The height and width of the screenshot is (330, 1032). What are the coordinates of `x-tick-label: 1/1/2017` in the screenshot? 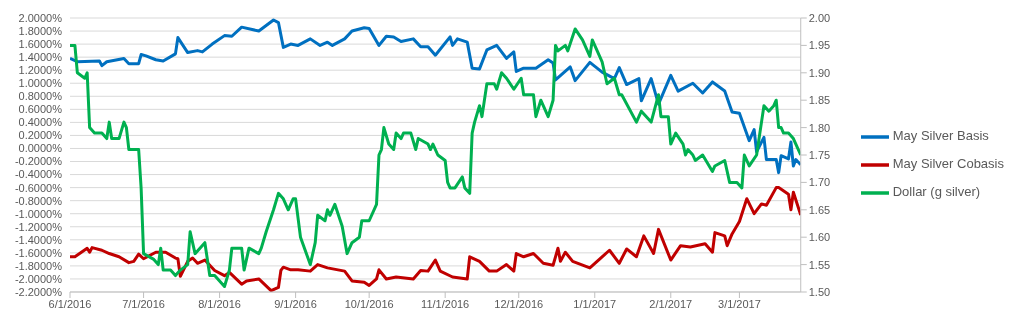 It's located at (595, 303).